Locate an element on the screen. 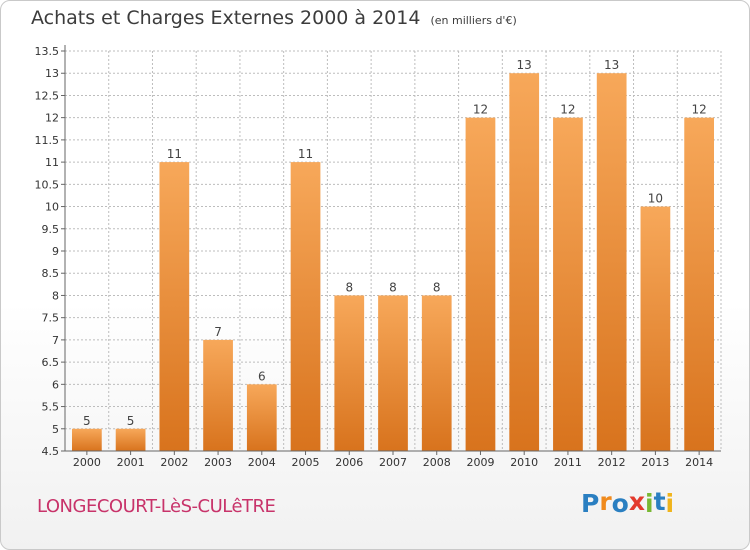 This screenshot has width=750, height=550. y-tick-label: 11 is located at coordinates (52, 162).